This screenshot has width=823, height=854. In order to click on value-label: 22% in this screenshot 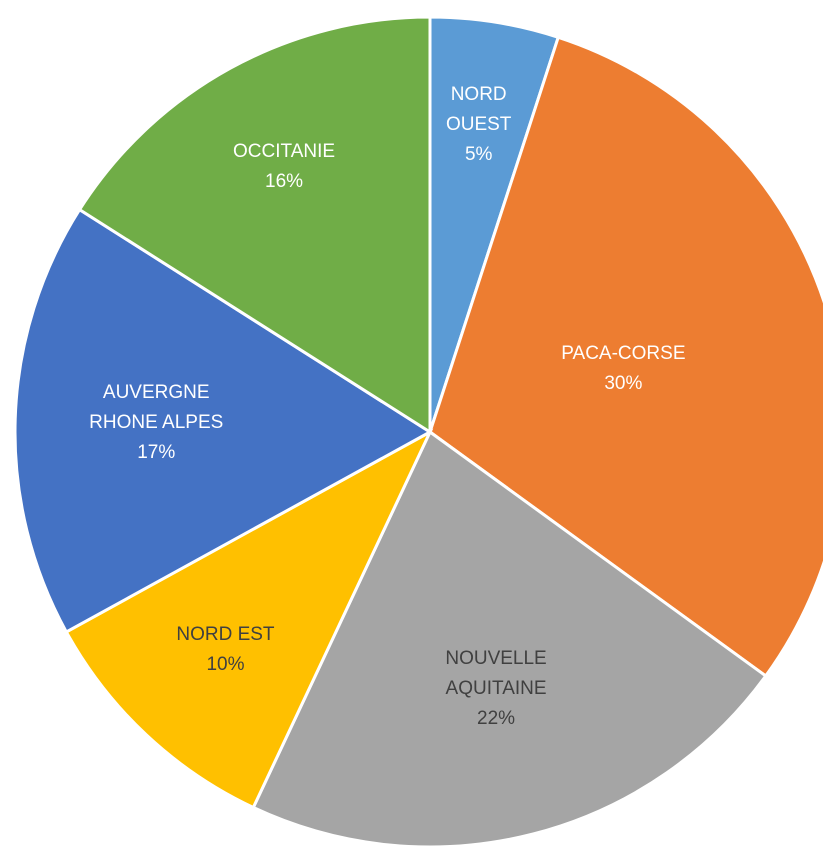, I will do `click(496, 719)`.